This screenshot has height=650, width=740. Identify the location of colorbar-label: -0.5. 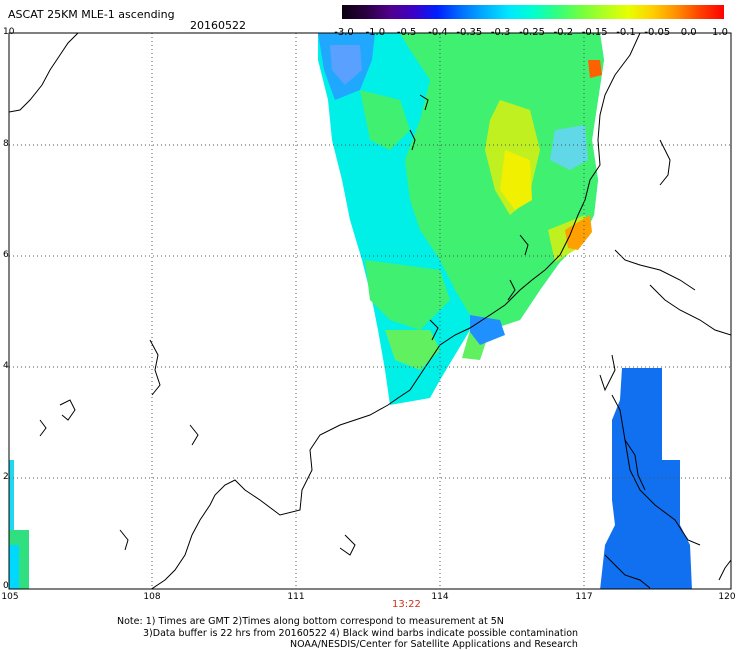
(406, 32).